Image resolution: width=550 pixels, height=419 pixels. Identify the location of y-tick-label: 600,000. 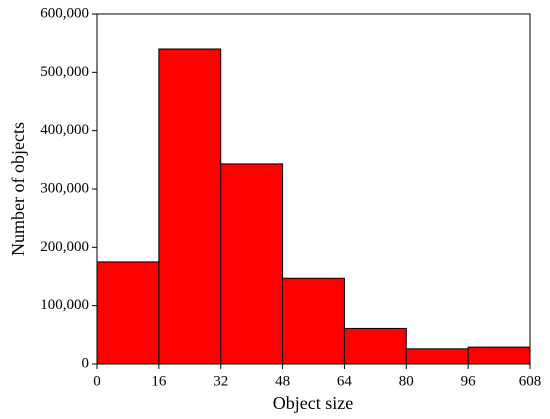
(64, 13).